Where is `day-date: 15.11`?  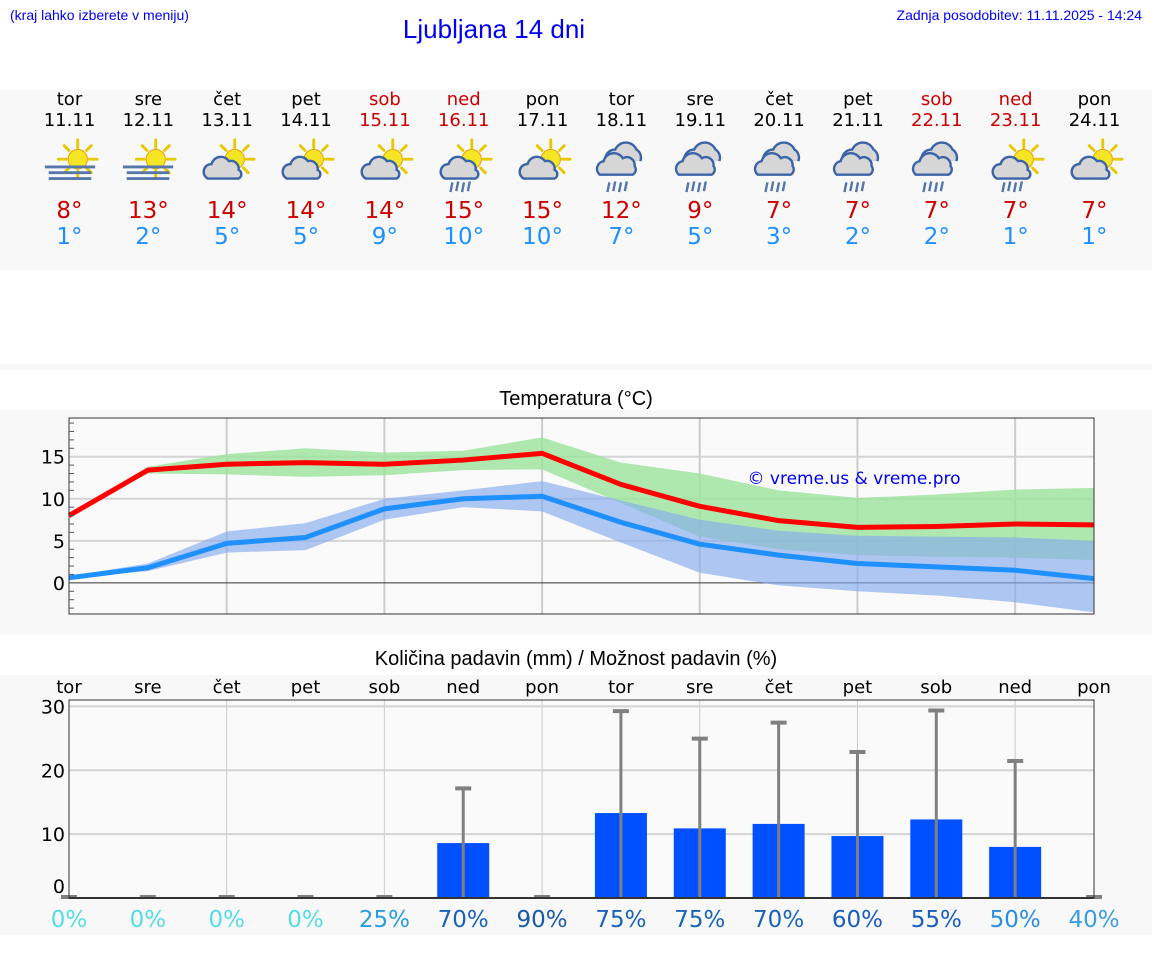
day-date: 15.11 is located at coordinates (385, 120).